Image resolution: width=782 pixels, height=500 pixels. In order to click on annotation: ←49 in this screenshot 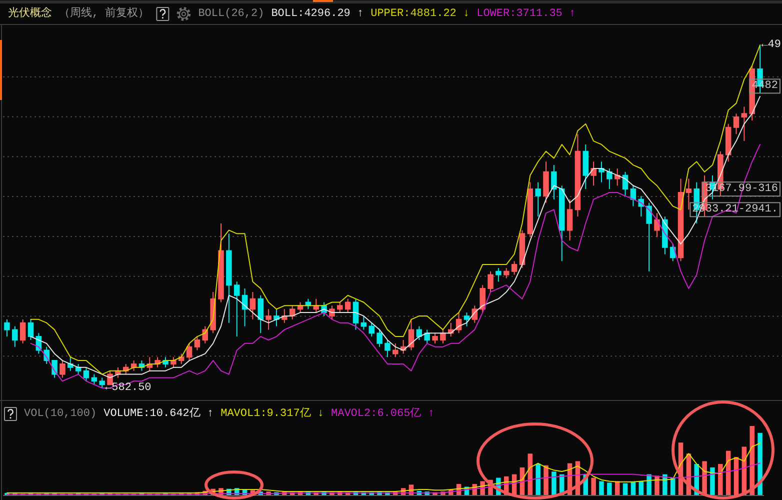, I will do `click(771, 45)`.